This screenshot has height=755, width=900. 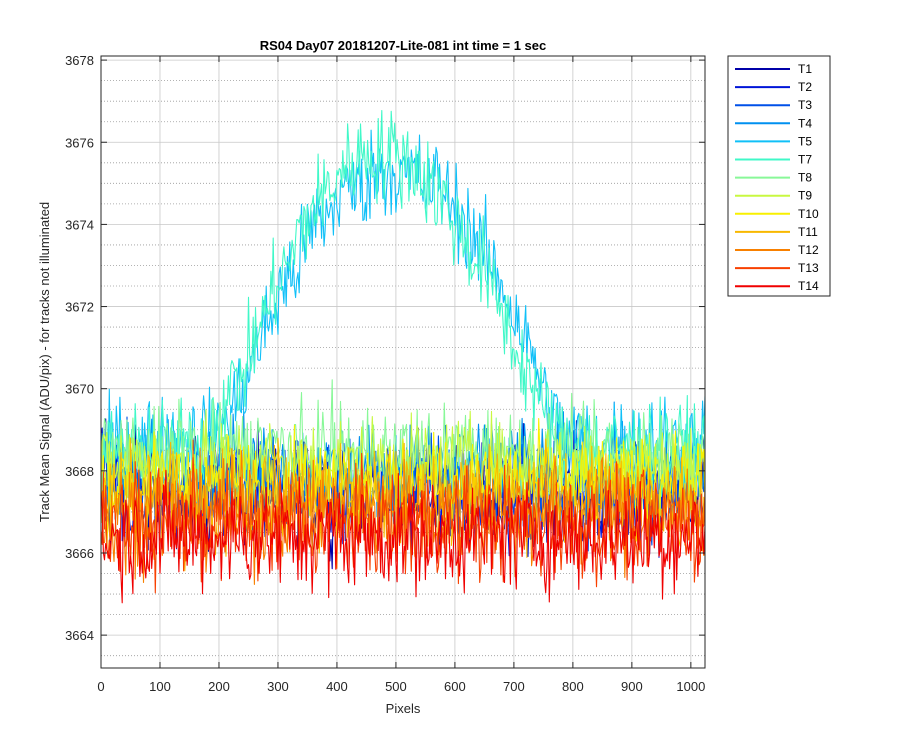 I want to click on y-tick-label: 3668, so click(x=79, y=471).